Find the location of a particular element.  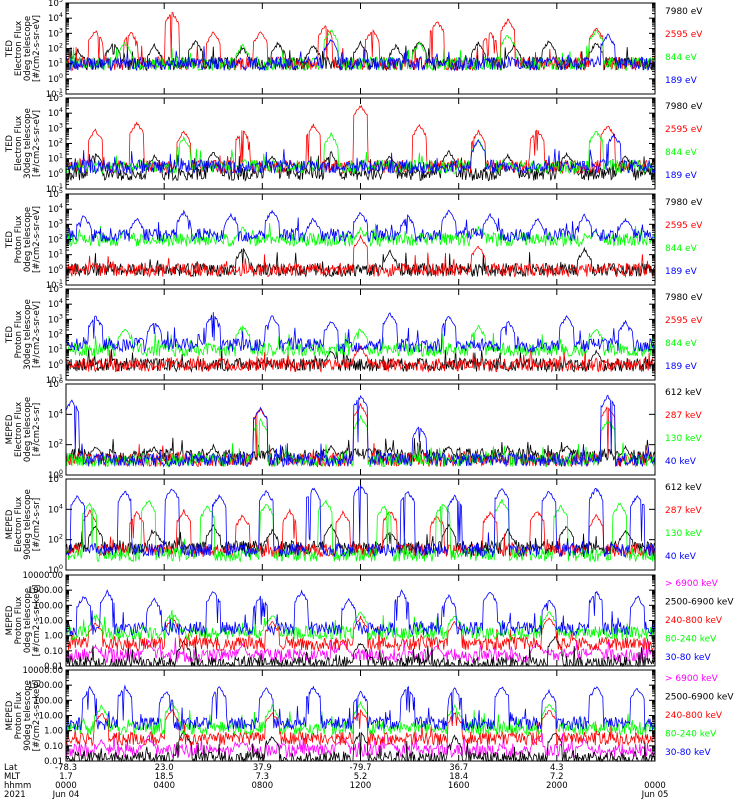

x-tick-label-lat: 4.3 is located at coordinates (557, 768).